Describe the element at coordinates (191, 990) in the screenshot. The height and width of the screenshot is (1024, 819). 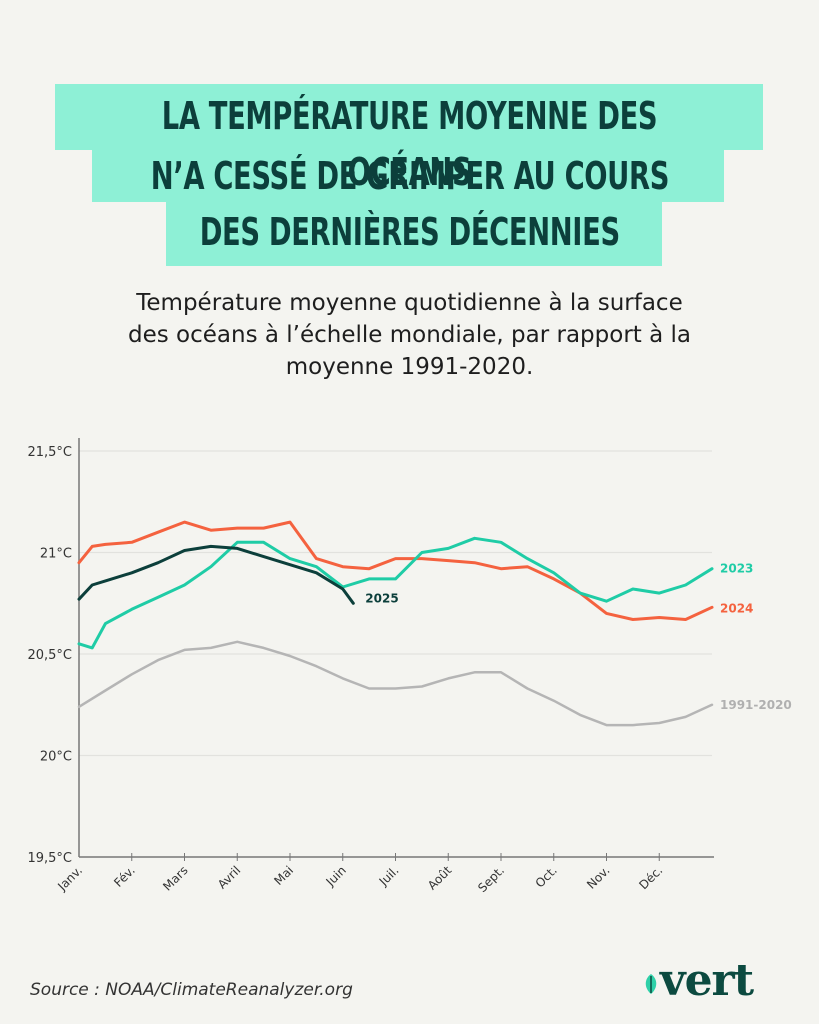
I see `source-text: Source : NOAA/ClimateReanalyzer.org` at that location.